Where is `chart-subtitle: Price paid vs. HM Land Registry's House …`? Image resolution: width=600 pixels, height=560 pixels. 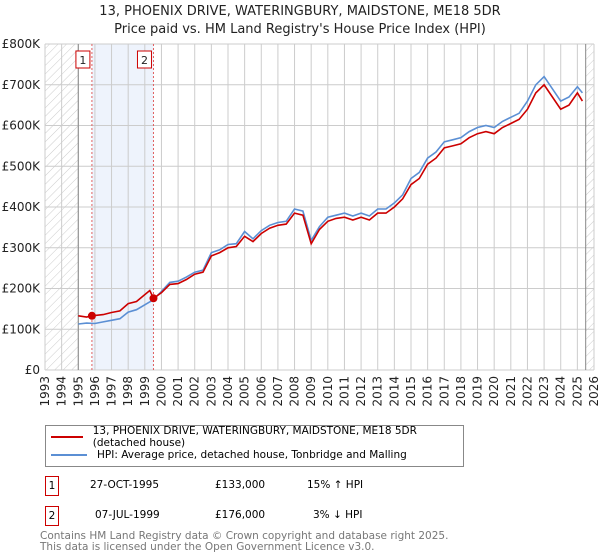 chart-subtitle: Price paid vs. HM Land Registry's House … is located at coordinates (300, 29).